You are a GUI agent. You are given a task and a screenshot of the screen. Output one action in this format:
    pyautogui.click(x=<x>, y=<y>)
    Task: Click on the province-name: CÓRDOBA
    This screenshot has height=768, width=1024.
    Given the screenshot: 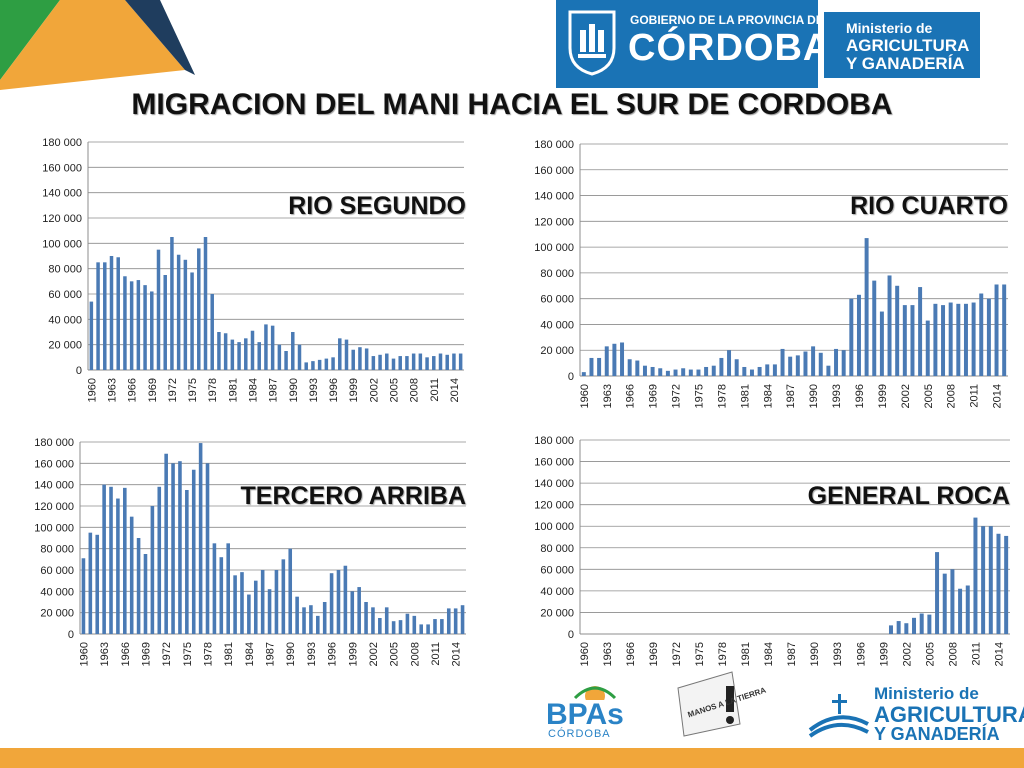 What is the action you would take?
    pyautogui.click(x=730, y=48)
    